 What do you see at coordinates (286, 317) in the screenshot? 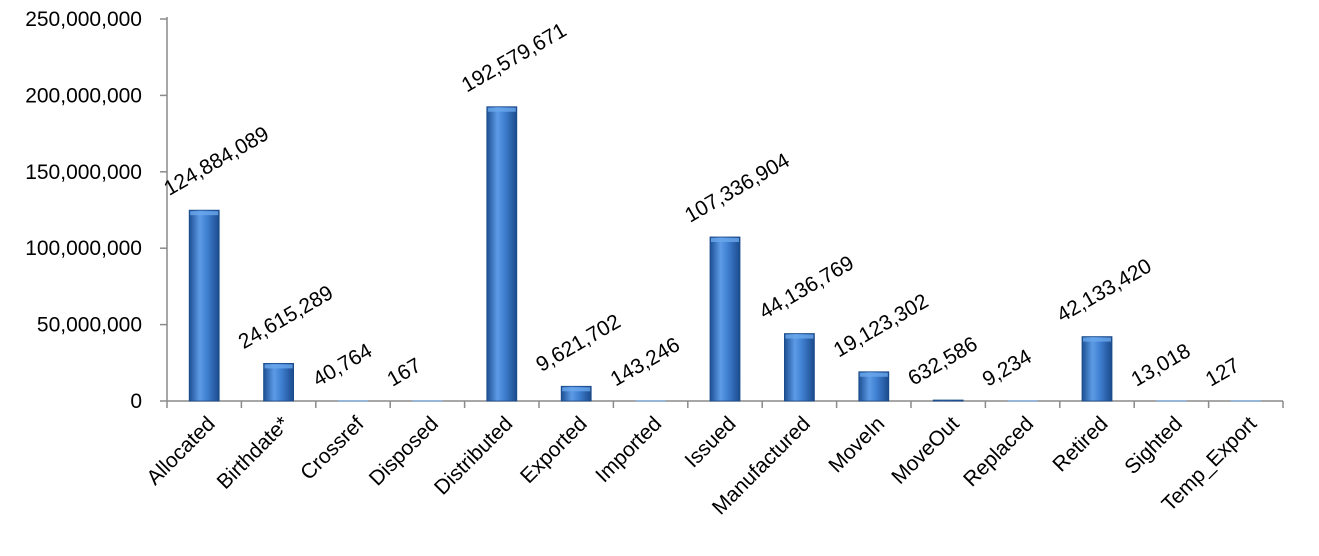
I see `data-label: 24,615,289` at bounding box center [286, 317].